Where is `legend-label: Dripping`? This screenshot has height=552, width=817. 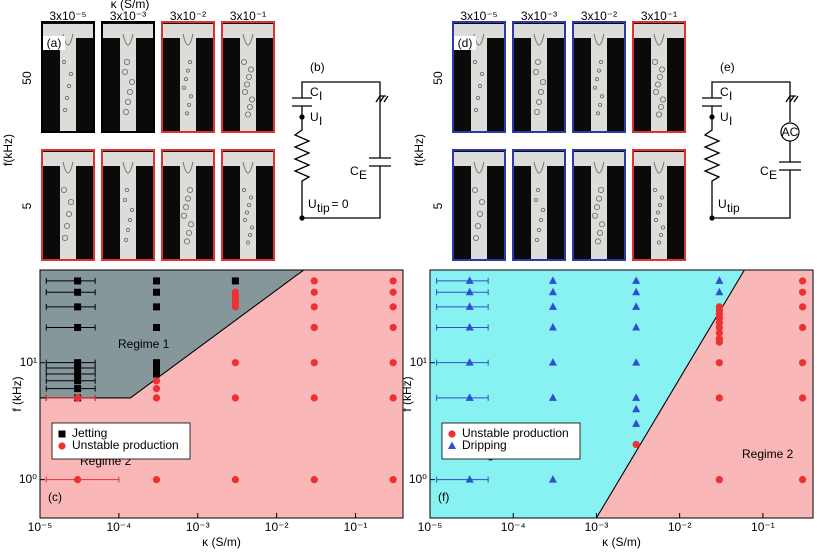 legend-label: Dripping is located at coordinates (484, 445).